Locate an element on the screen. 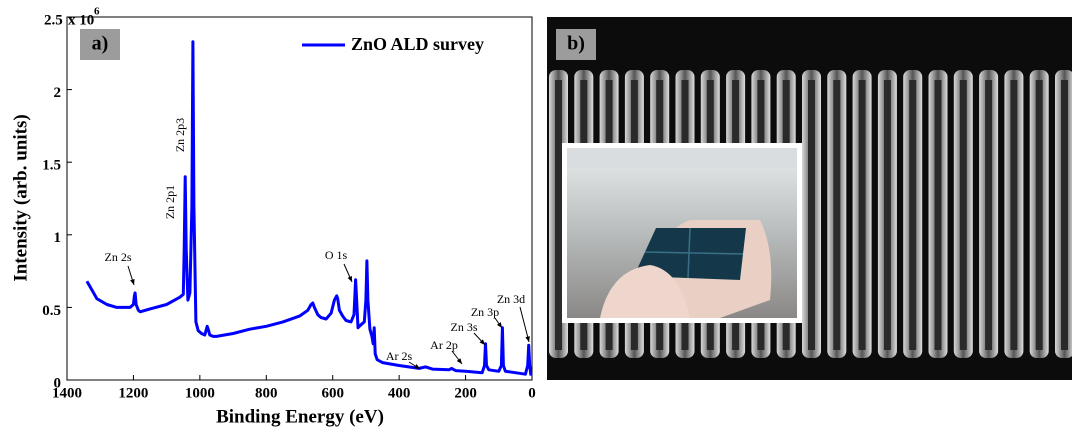  x-tick-label: 800 is located at coordinates (266, 393).